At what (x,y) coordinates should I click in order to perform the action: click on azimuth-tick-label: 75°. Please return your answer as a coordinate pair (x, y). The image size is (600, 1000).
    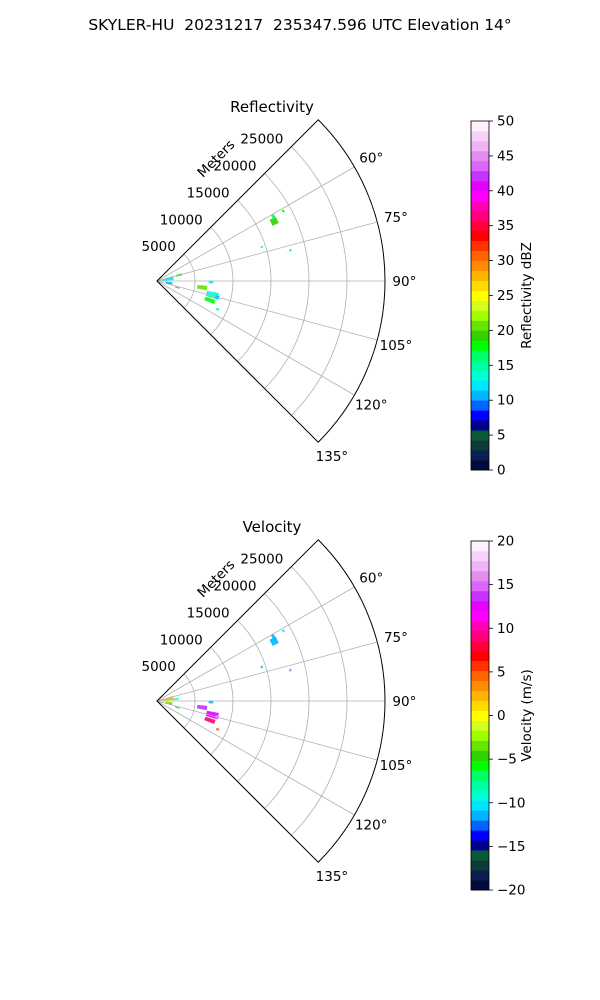
    Looking at the image, I should click on (396, 638).